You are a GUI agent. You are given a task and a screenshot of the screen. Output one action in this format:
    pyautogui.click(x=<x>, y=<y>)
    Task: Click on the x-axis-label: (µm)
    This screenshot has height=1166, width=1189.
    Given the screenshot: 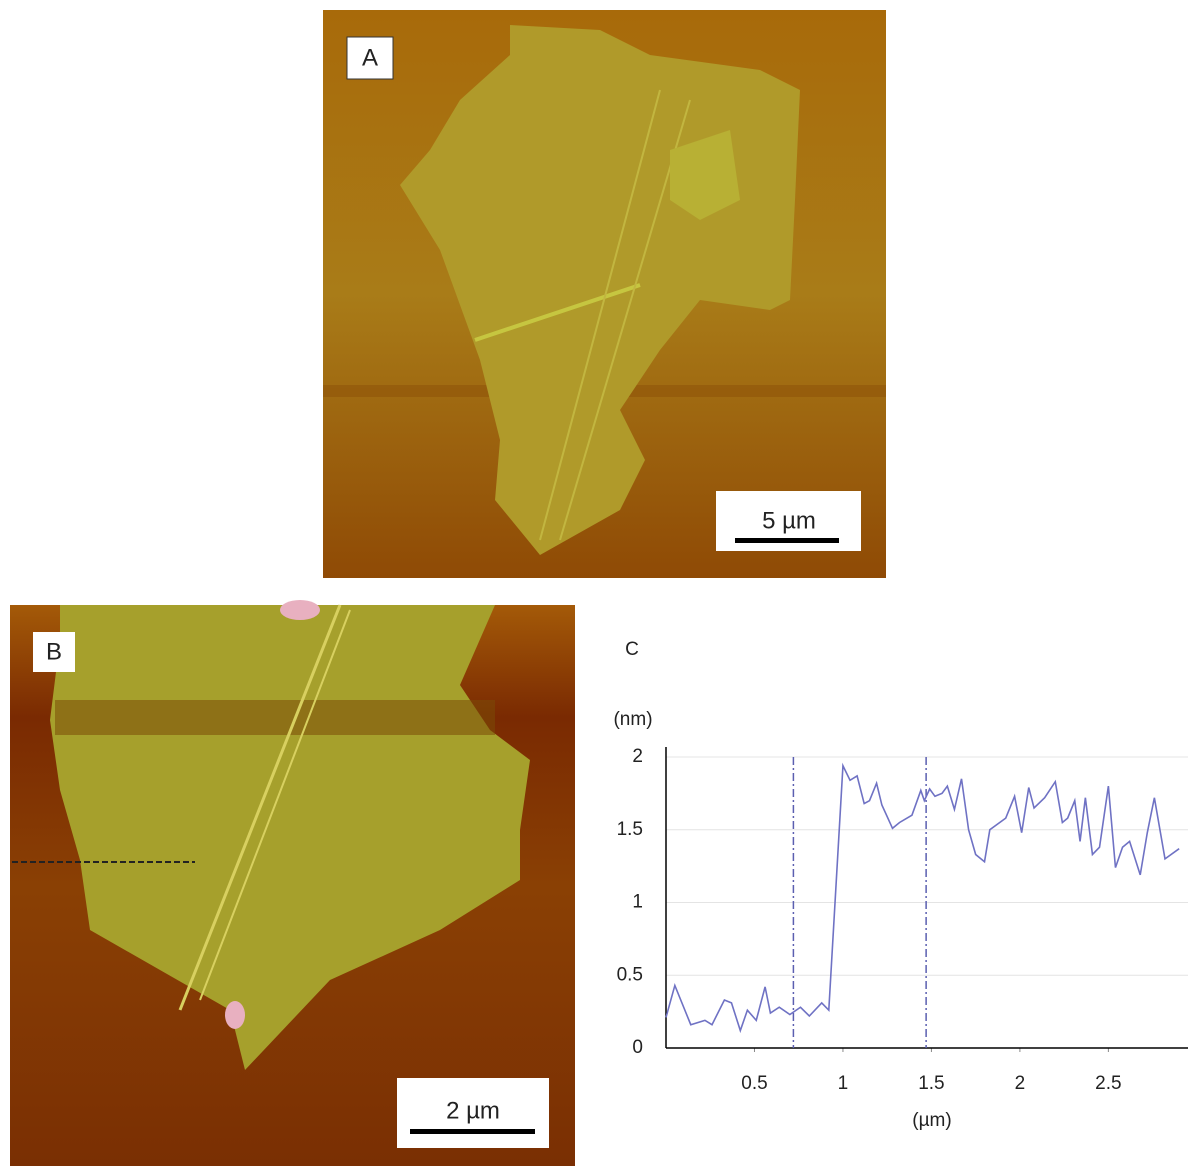 What is the action you would take?
    pyautogui.click(x=931, y=1120)
    